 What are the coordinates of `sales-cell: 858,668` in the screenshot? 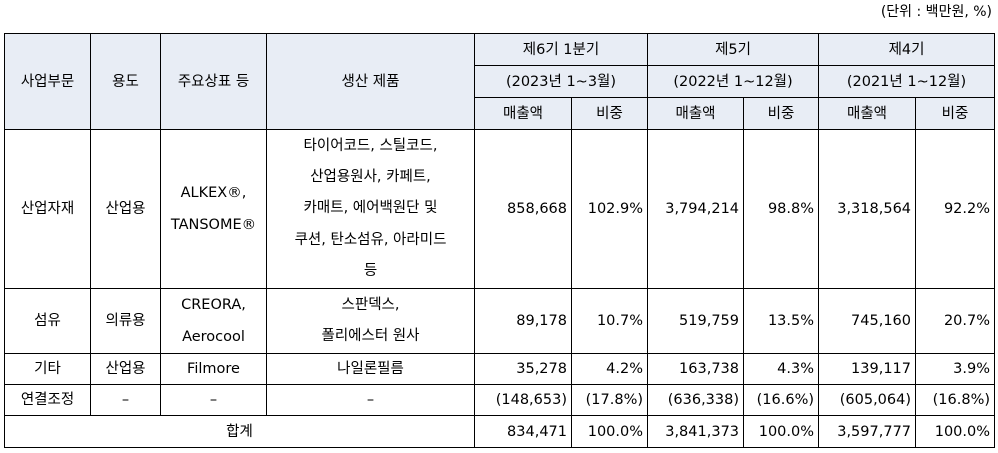 It's located at (523, 209).